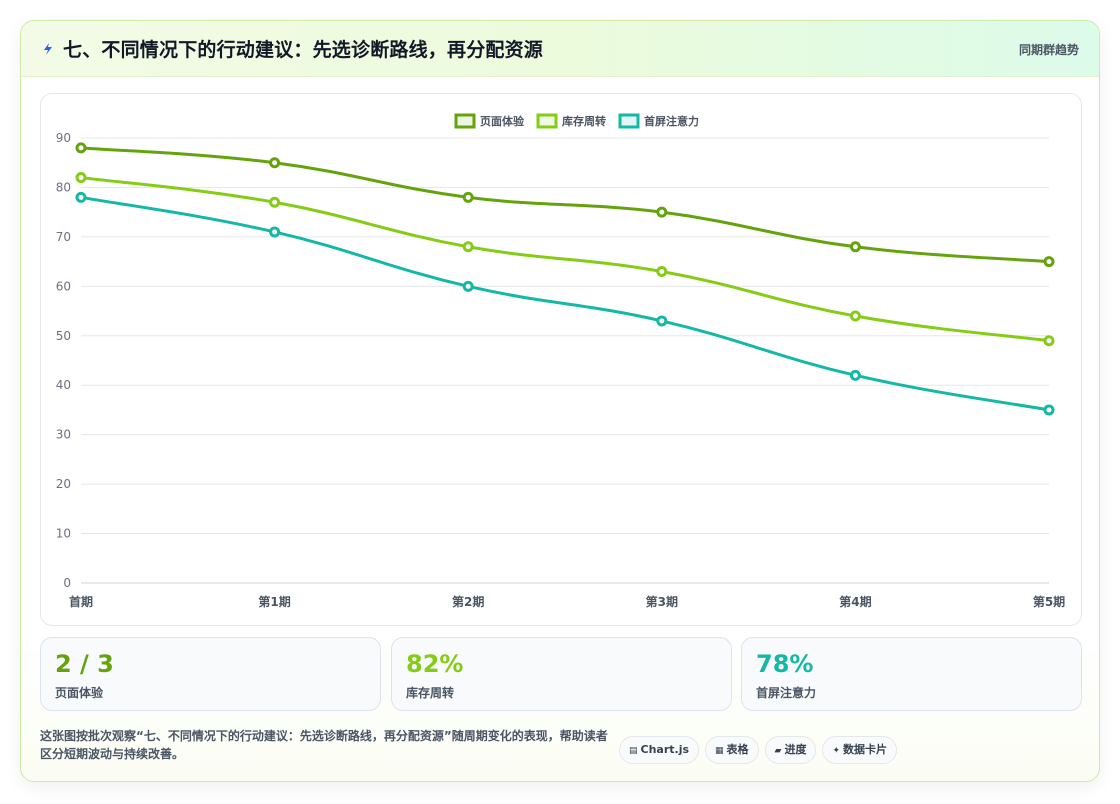 The height and width of the screenshot is (804, 1120). What do you see at coordinates (84, 664) in the screenshot?
I see `stat-value: 2 / 3` at bounding box center [84, 664].